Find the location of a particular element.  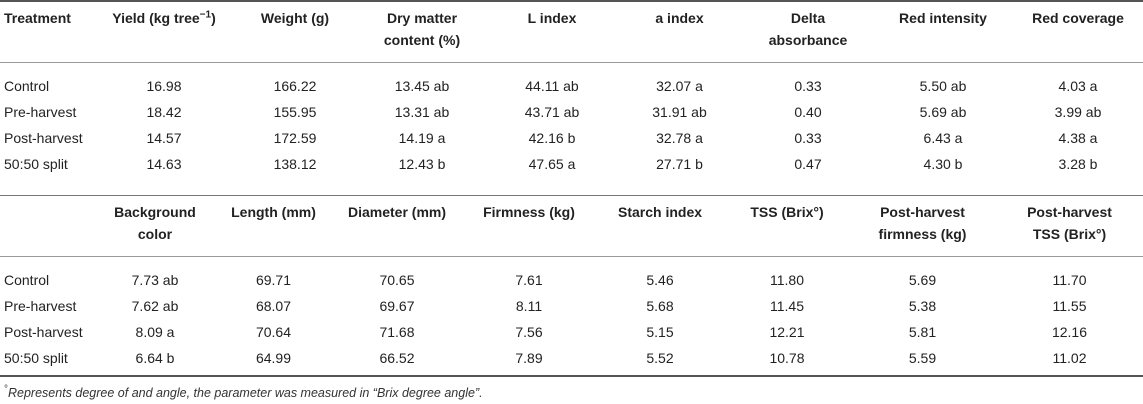

table-cell: 14.63 is located at coordinates (164, 164).